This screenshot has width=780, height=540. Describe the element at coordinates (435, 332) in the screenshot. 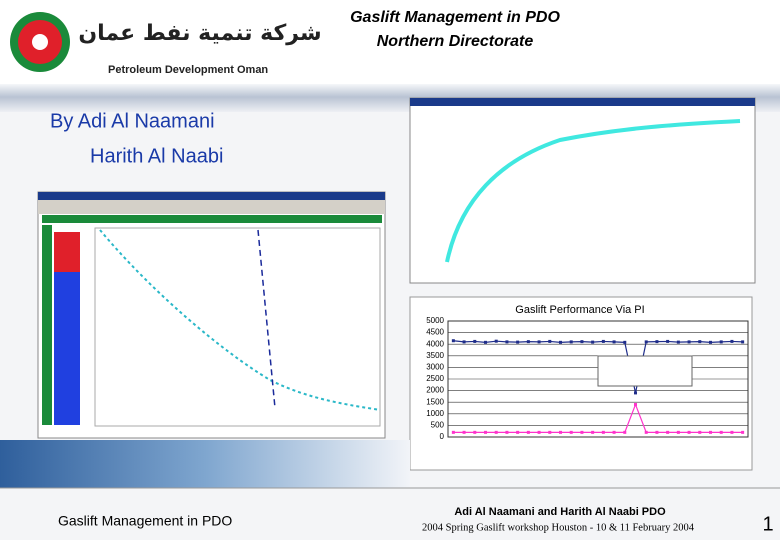

I see `y-tick-label: 4500` at that location.